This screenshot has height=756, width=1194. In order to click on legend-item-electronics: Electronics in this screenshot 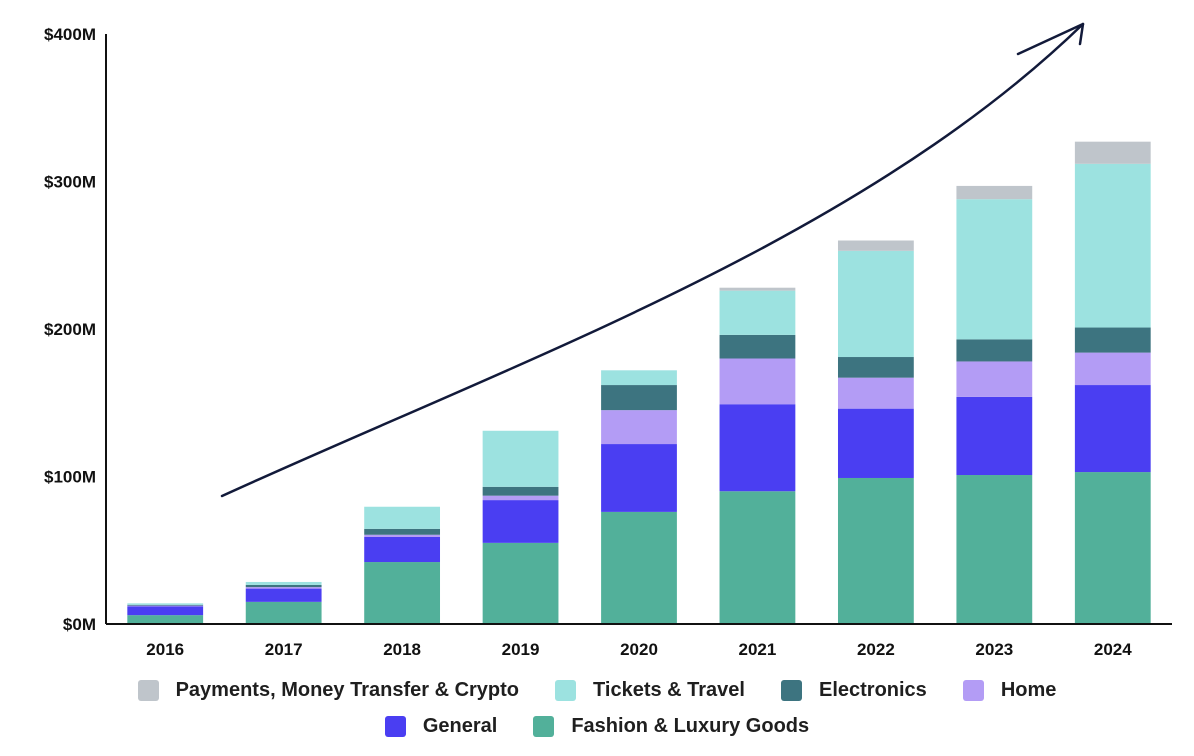, I will do `click(853, 690)`.